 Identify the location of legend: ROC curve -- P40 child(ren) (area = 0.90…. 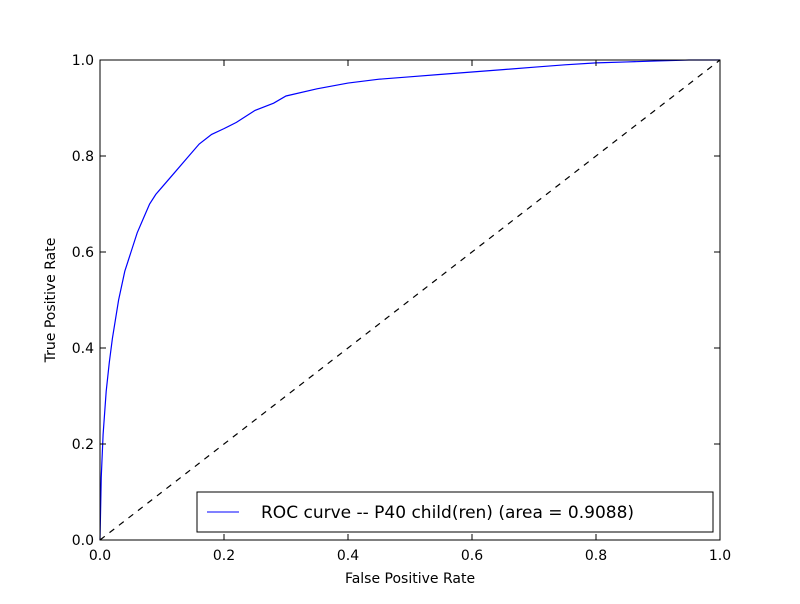
(455, 512).